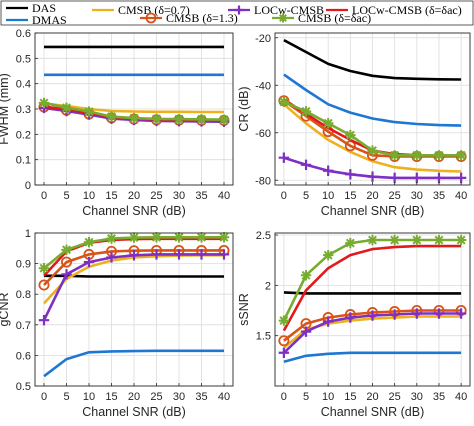  I want to click on legend-label: CMSB (δ=1.3), so click(202, 18).